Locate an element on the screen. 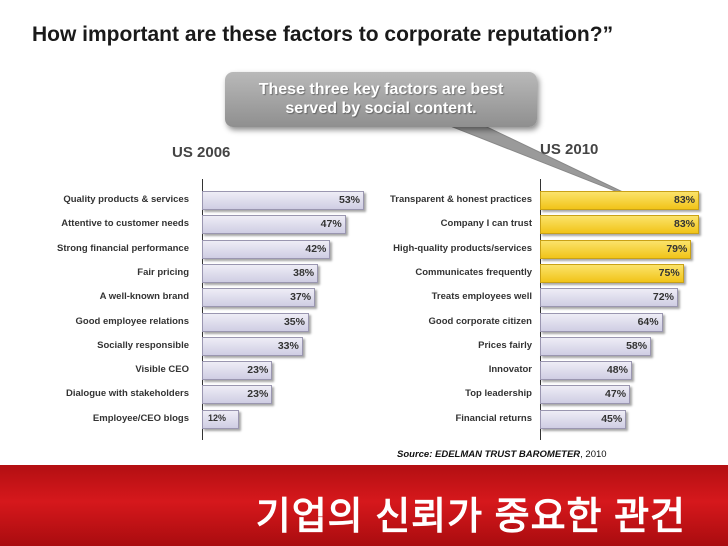  source-name: EDELMAN TRUST BAROMETER is located at coordinates (508, 454).